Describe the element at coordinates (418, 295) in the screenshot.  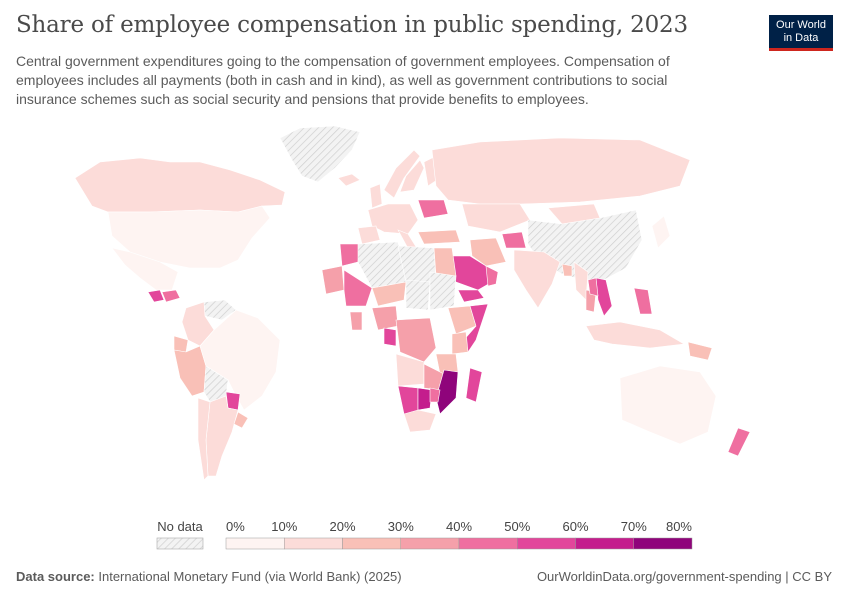
I see `region-chad: Chad` at that location.